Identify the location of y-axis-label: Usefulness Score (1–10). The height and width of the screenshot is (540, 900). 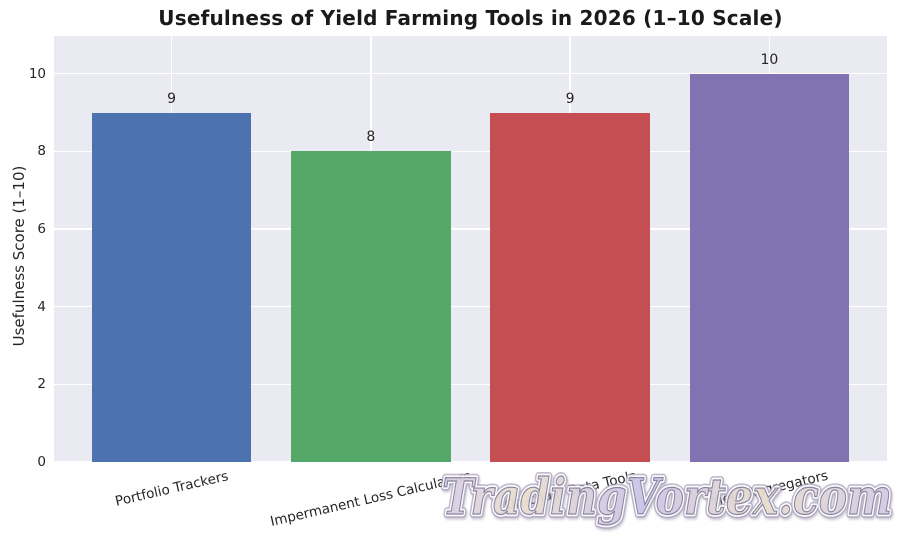
(19, 256).